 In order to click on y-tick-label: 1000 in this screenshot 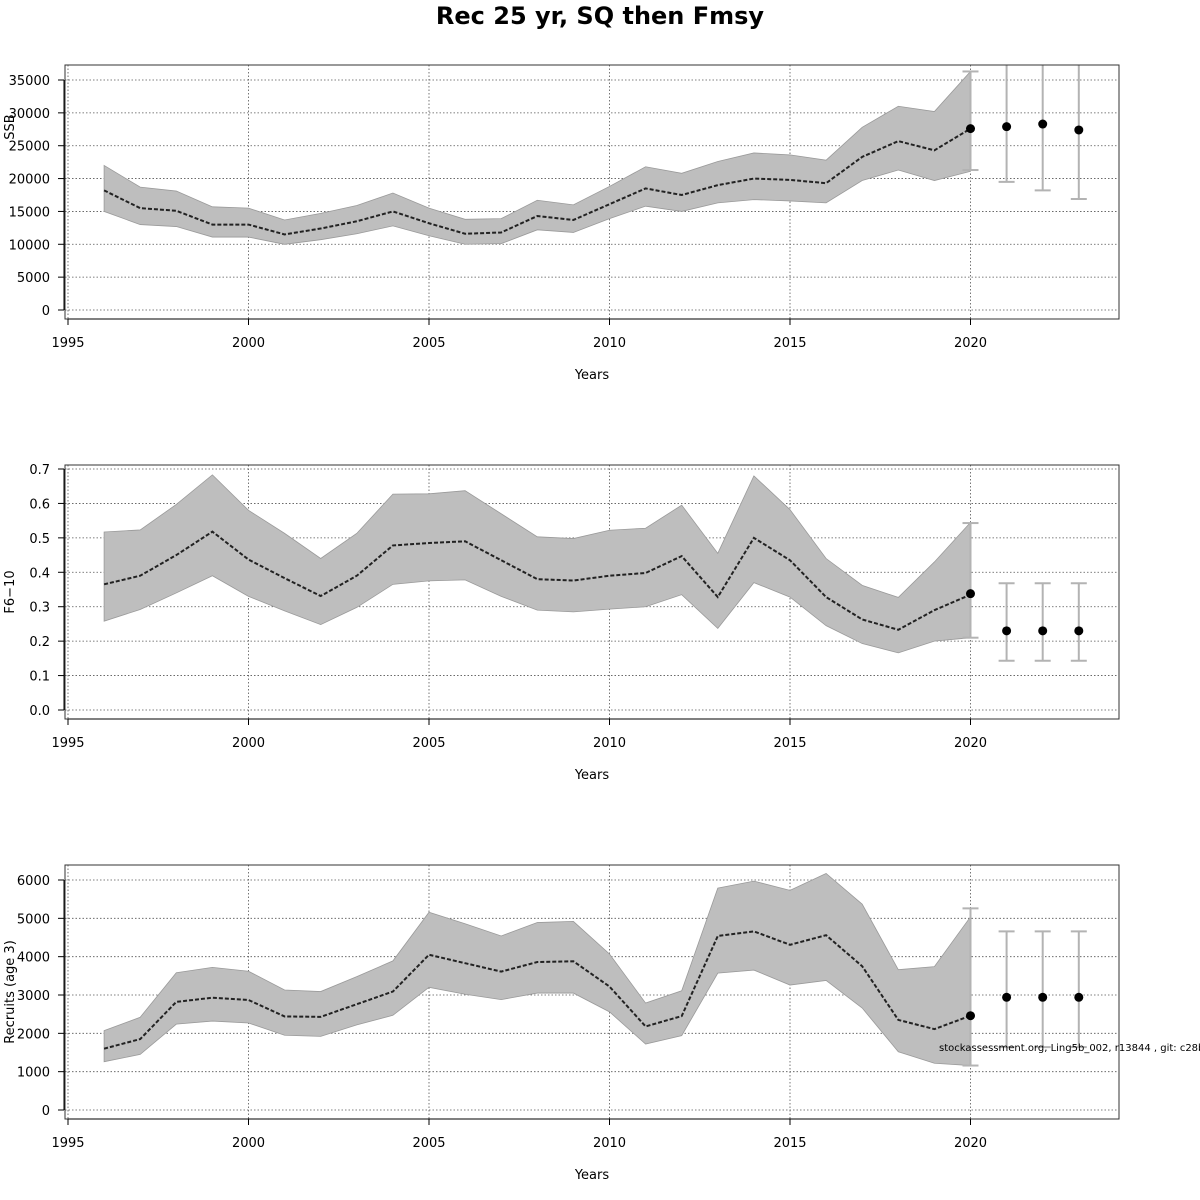, I will do `click(33, 1073)`.